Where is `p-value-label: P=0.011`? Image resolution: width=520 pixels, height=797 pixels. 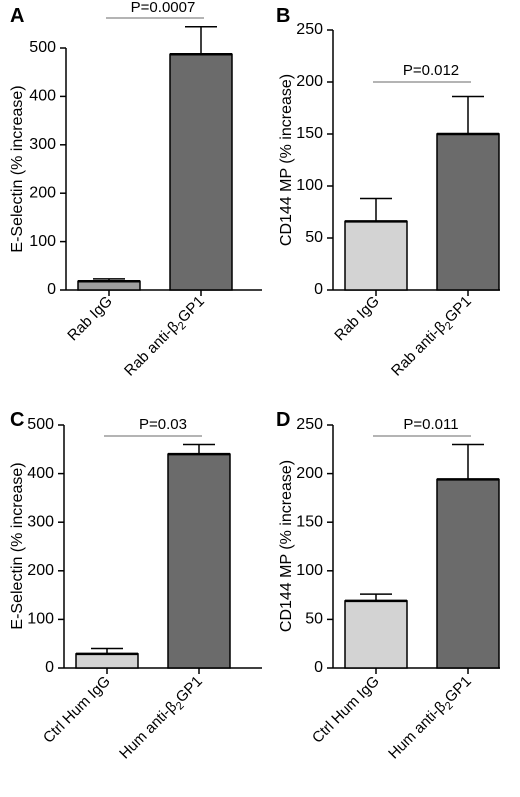
p-value-label: P=0.011 is located at coordinates (430, 424).